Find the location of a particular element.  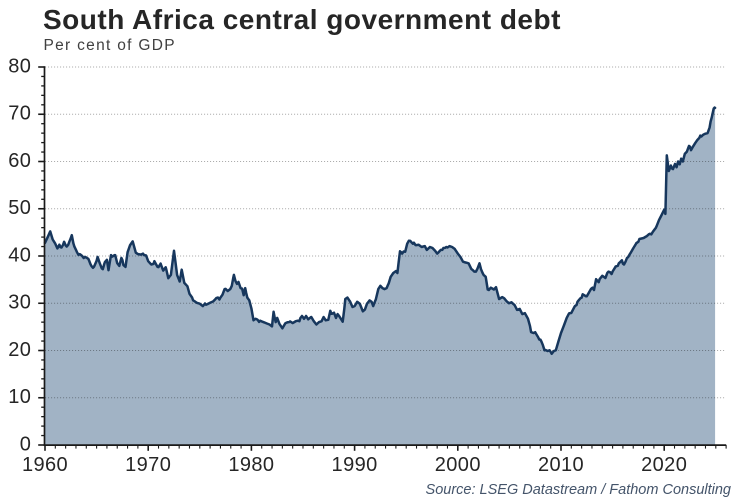

svg-text: 1960 is located at coordinates (45, 465).